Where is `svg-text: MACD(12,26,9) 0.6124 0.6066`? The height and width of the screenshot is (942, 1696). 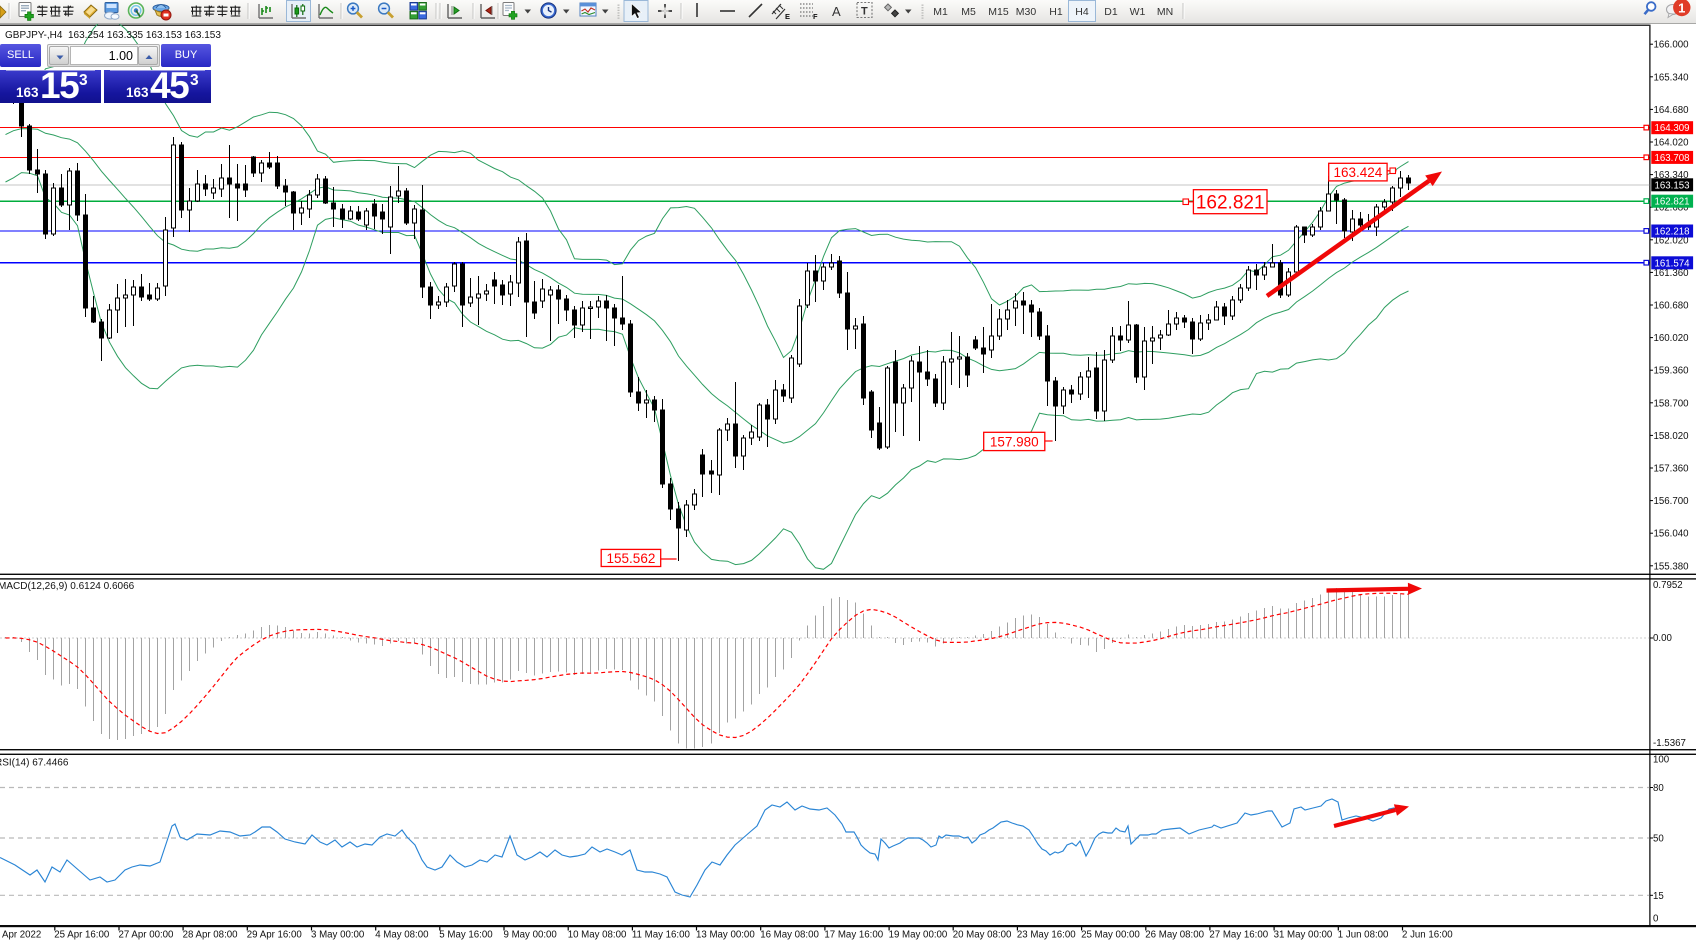 svg-text: MACD(12,26,9) 0.6124 0.6066 is located at coordinates (67, 586).